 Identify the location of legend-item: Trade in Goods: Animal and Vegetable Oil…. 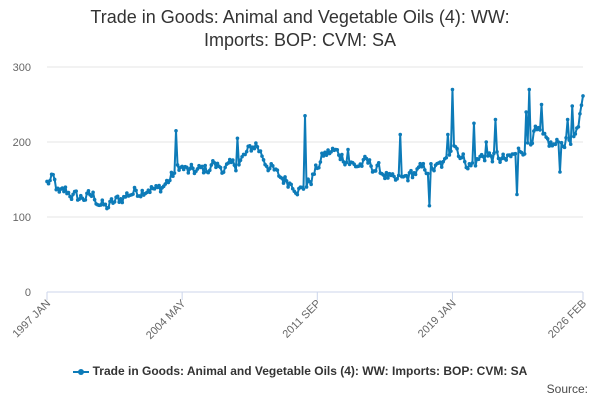
(300, 371).